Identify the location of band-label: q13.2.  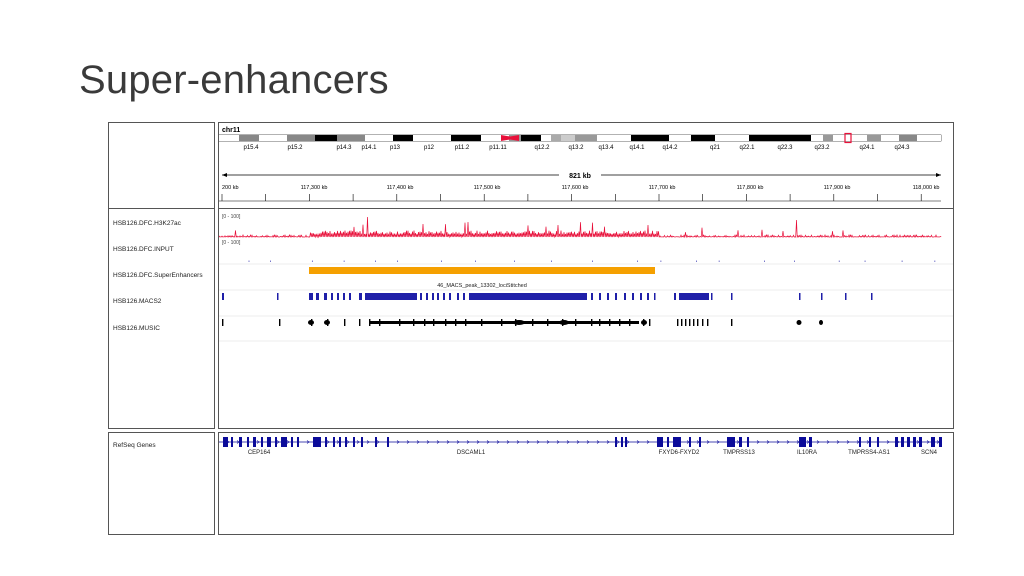
(576, 148).